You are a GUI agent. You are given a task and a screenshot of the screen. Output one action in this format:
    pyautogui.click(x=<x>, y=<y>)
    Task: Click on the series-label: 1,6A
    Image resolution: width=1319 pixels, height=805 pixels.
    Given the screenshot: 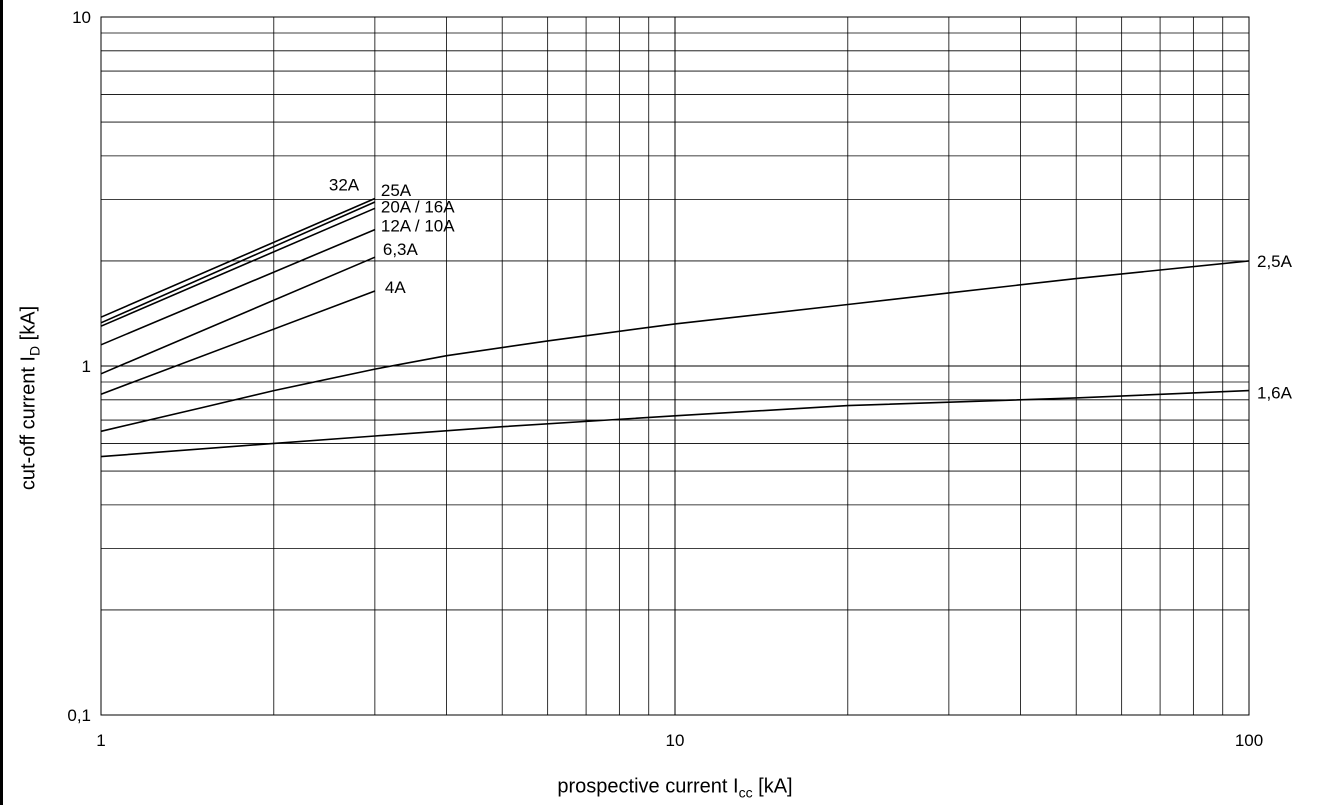 What is the action you would take?
    pyautogui.click(x=1275, y=393)
    